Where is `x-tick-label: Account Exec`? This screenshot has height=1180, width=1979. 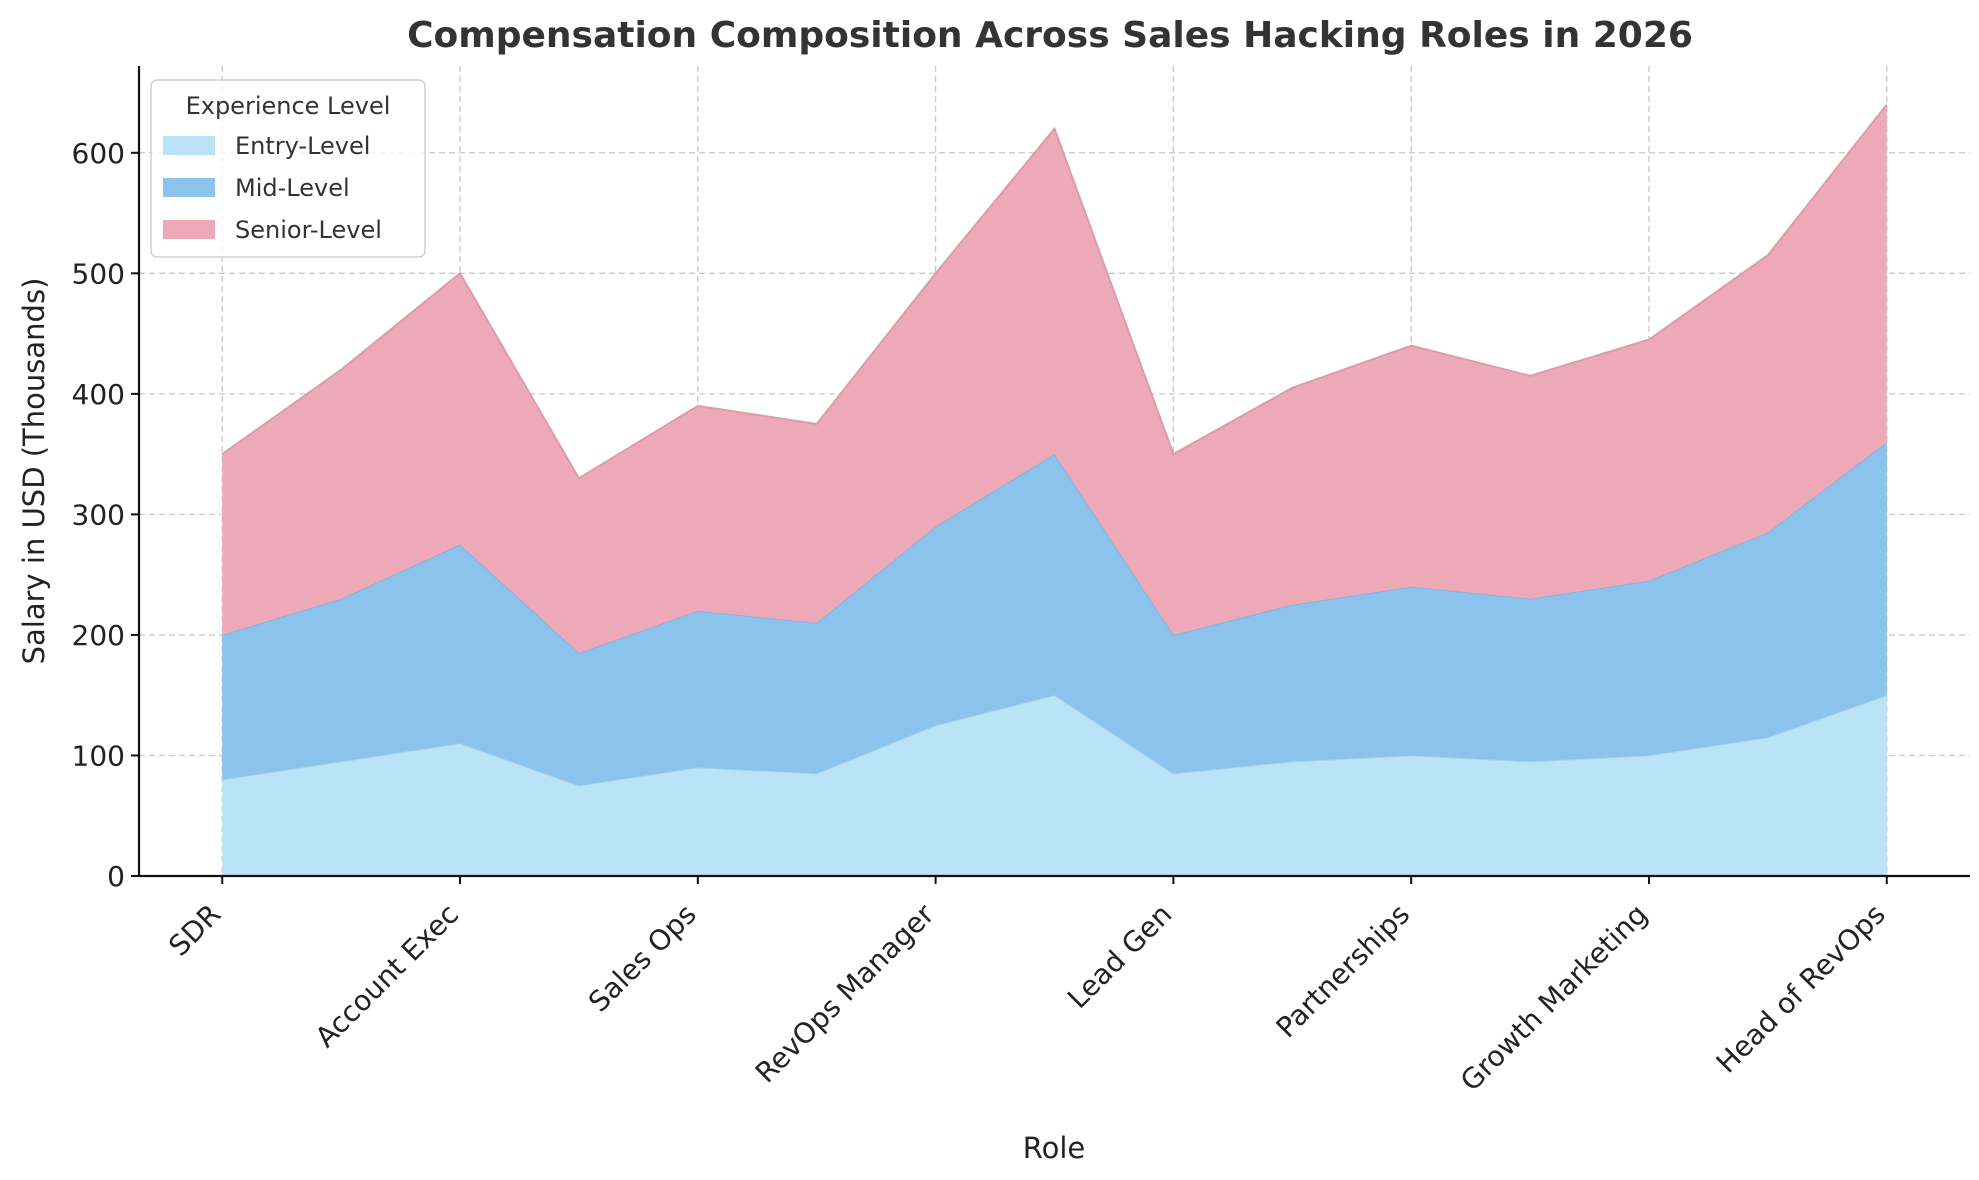
x-tick-label: Account Exec is located at coordinates (387, 976).